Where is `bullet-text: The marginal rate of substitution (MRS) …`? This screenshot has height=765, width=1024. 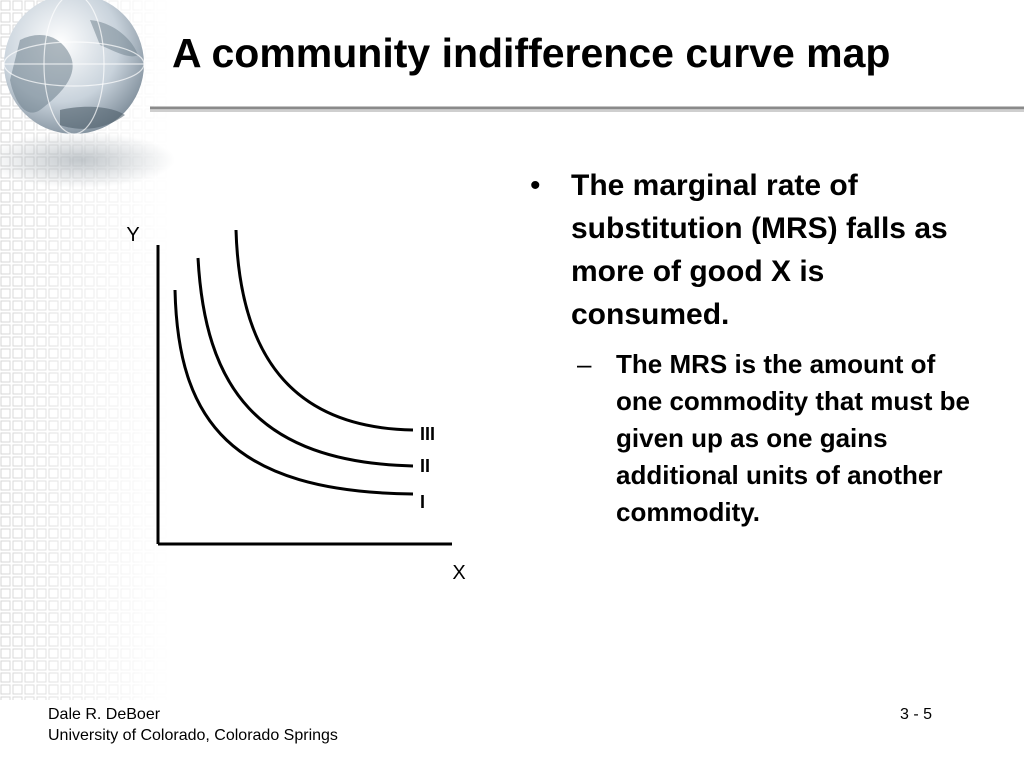
bullet-text: The marginal rate of substitution (MRS) … is located at coordinates (759, 250).